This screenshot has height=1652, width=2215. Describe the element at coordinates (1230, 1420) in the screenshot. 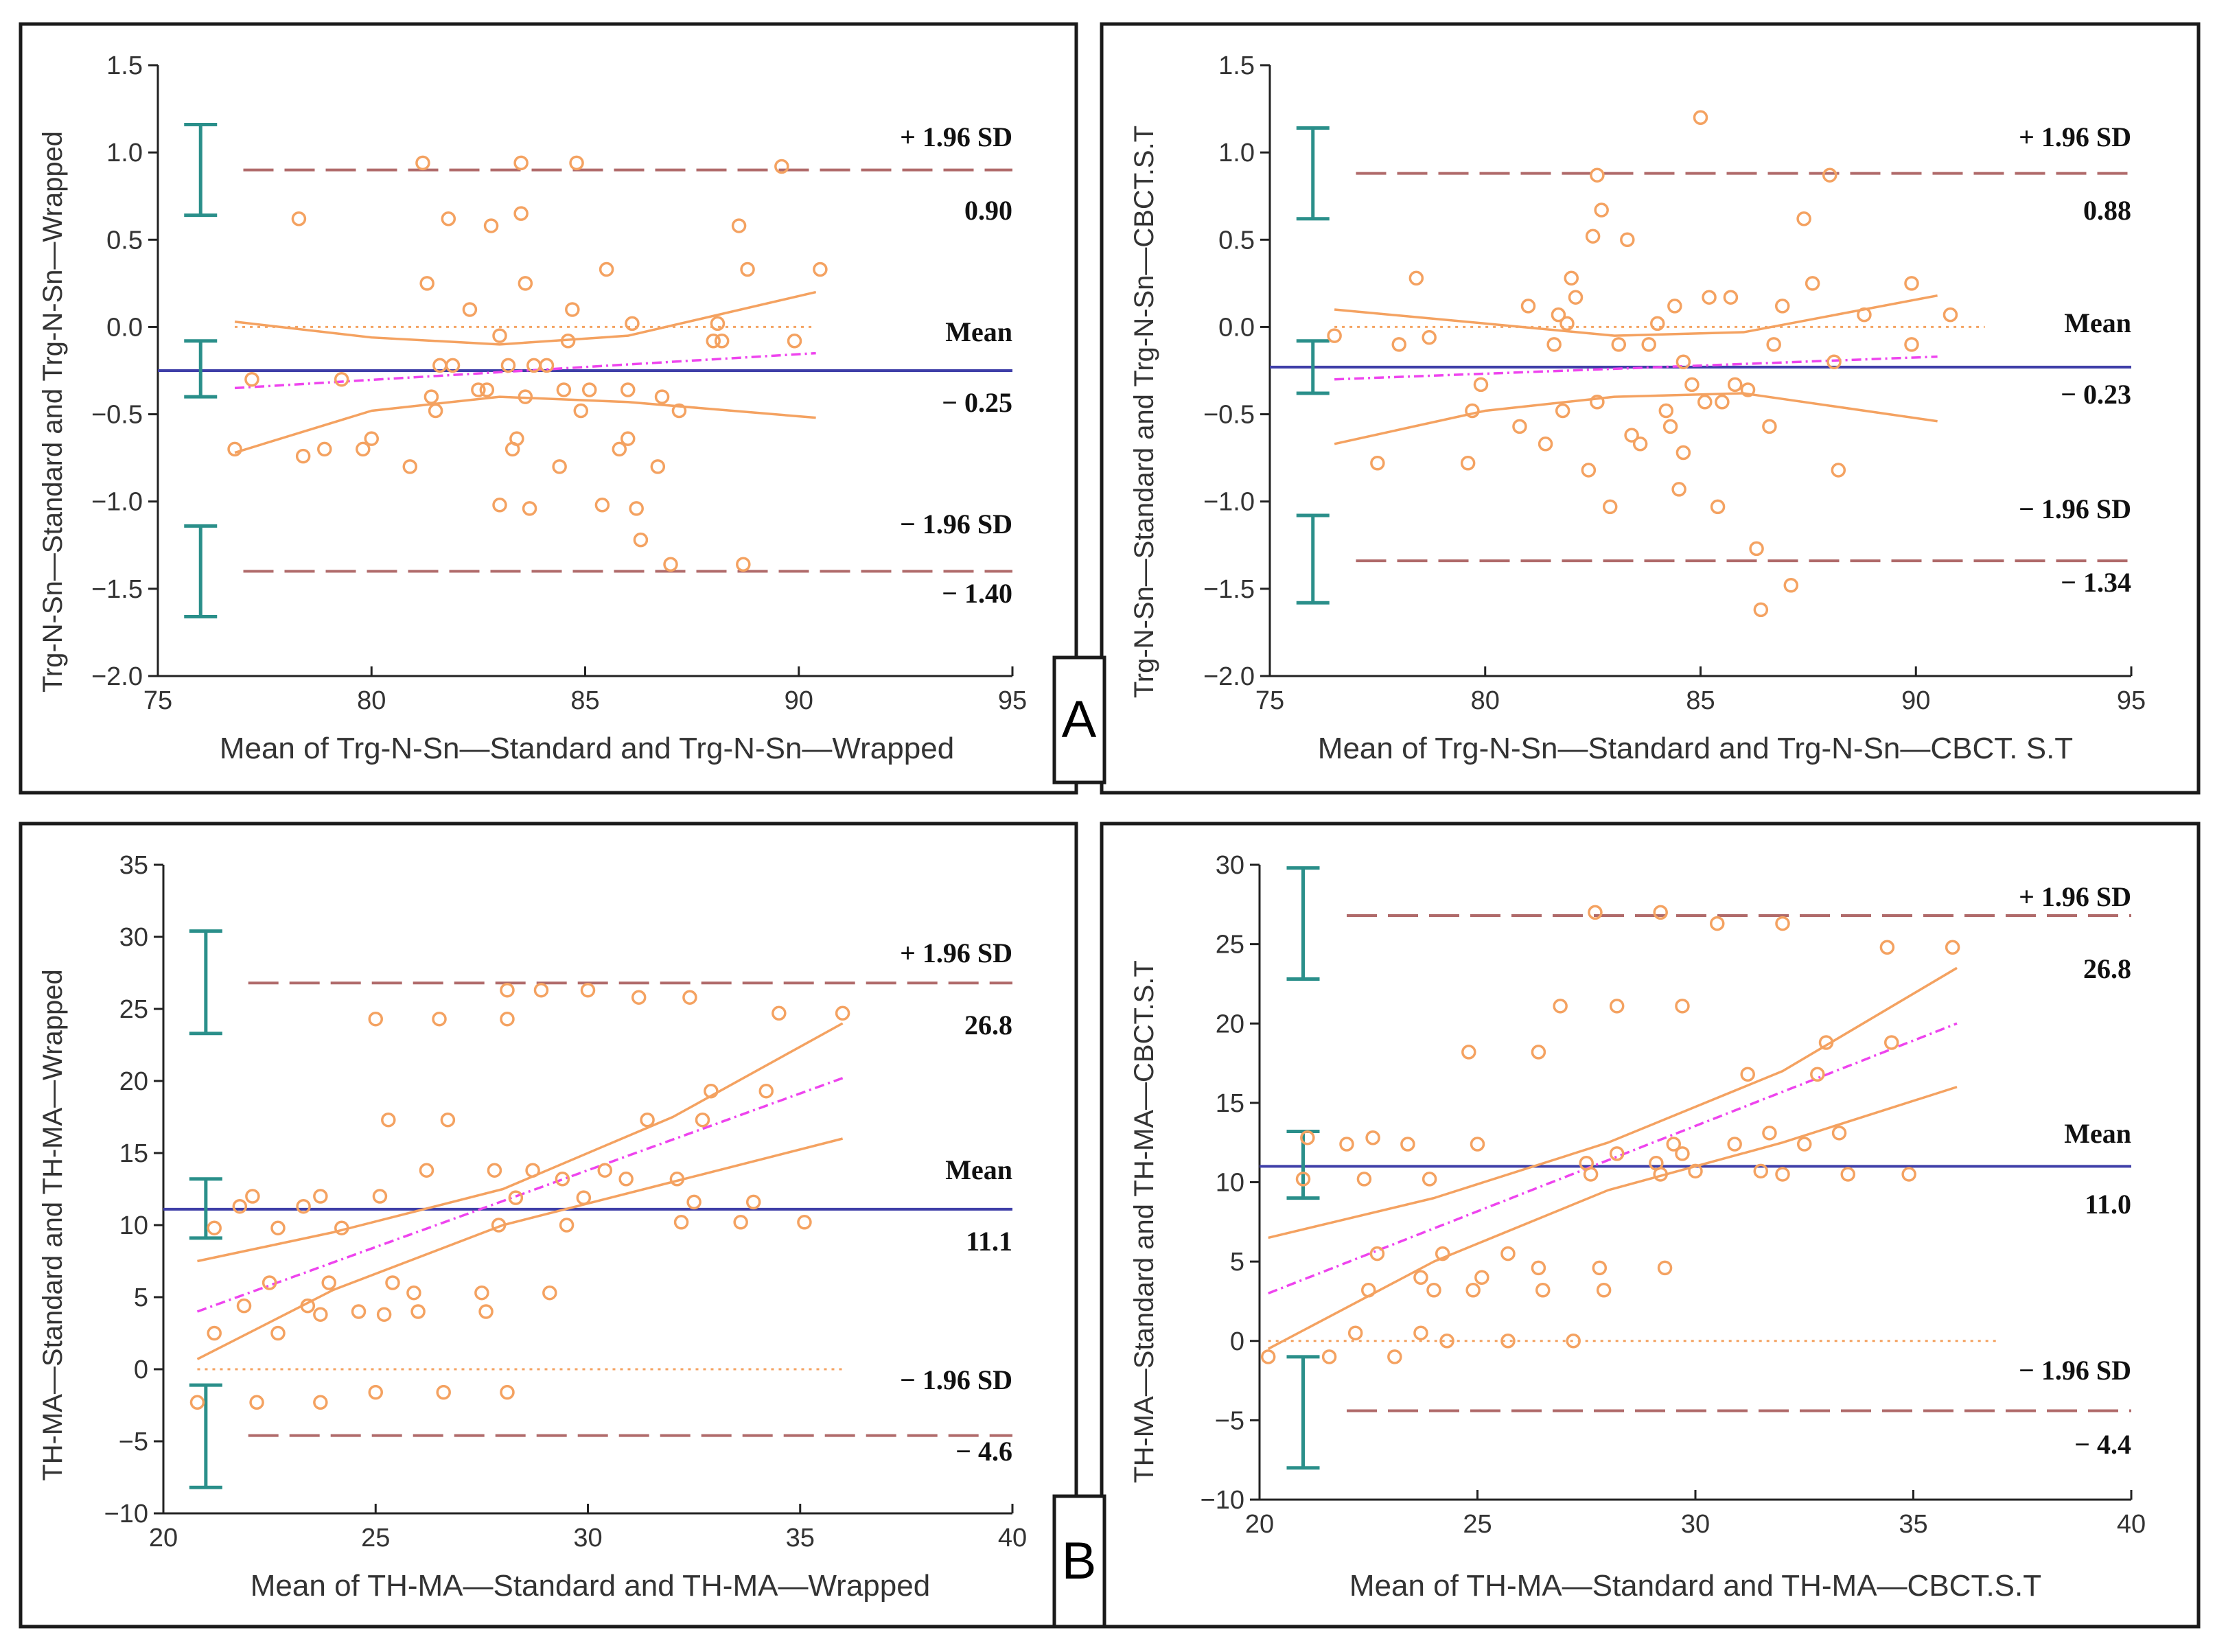

I see `y-tick-label: −5` at that location.